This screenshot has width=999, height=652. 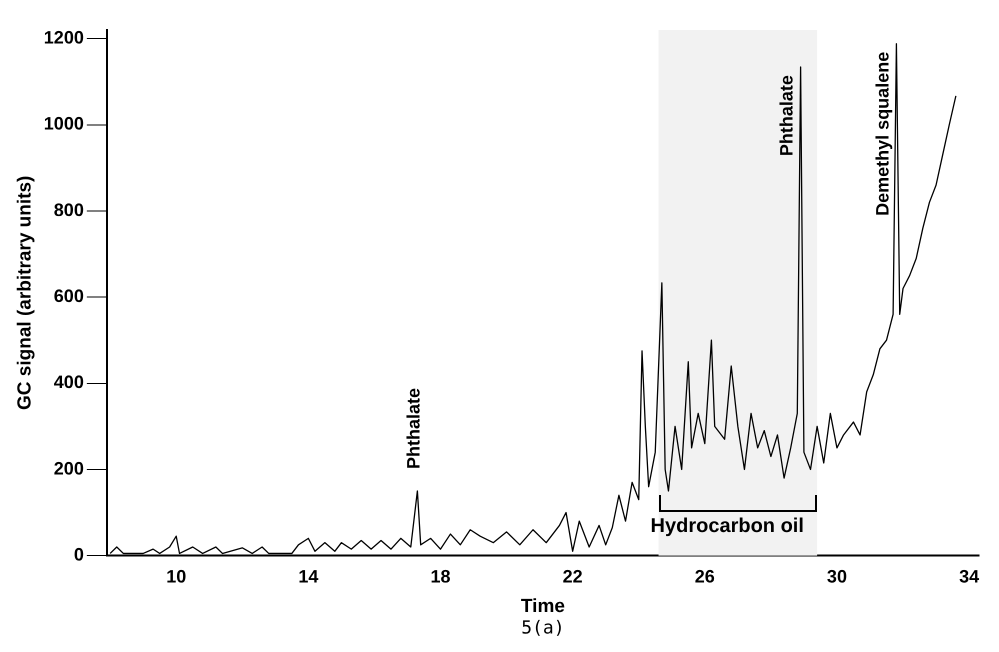 What do you see at coordinates (176, 576) in the screenshot?
I see `x-tick-label: 10` at bounding box center [176, 576].